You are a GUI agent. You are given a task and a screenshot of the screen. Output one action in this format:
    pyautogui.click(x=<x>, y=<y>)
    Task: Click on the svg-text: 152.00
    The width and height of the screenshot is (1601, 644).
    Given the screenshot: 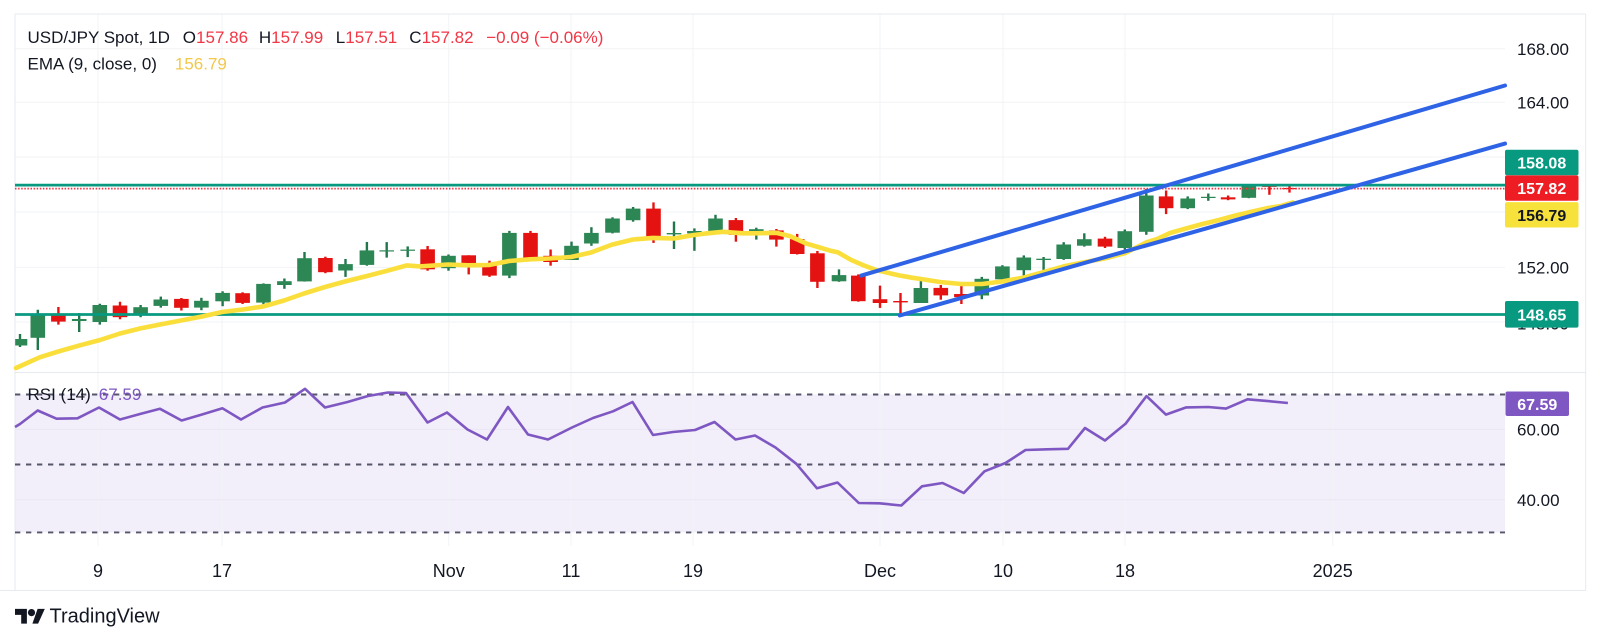 What is the action you would take?
    pyautogui.click(x=1543, y=268)
    